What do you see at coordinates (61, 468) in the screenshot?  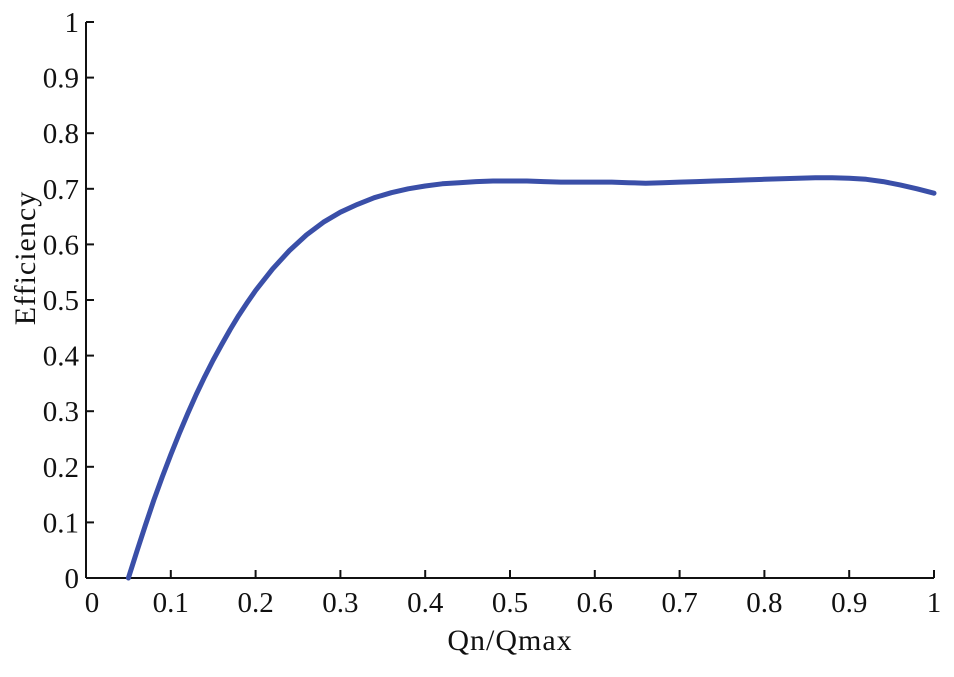 I see `y-tick-label: 0.2` at bounding box center [61, 468].